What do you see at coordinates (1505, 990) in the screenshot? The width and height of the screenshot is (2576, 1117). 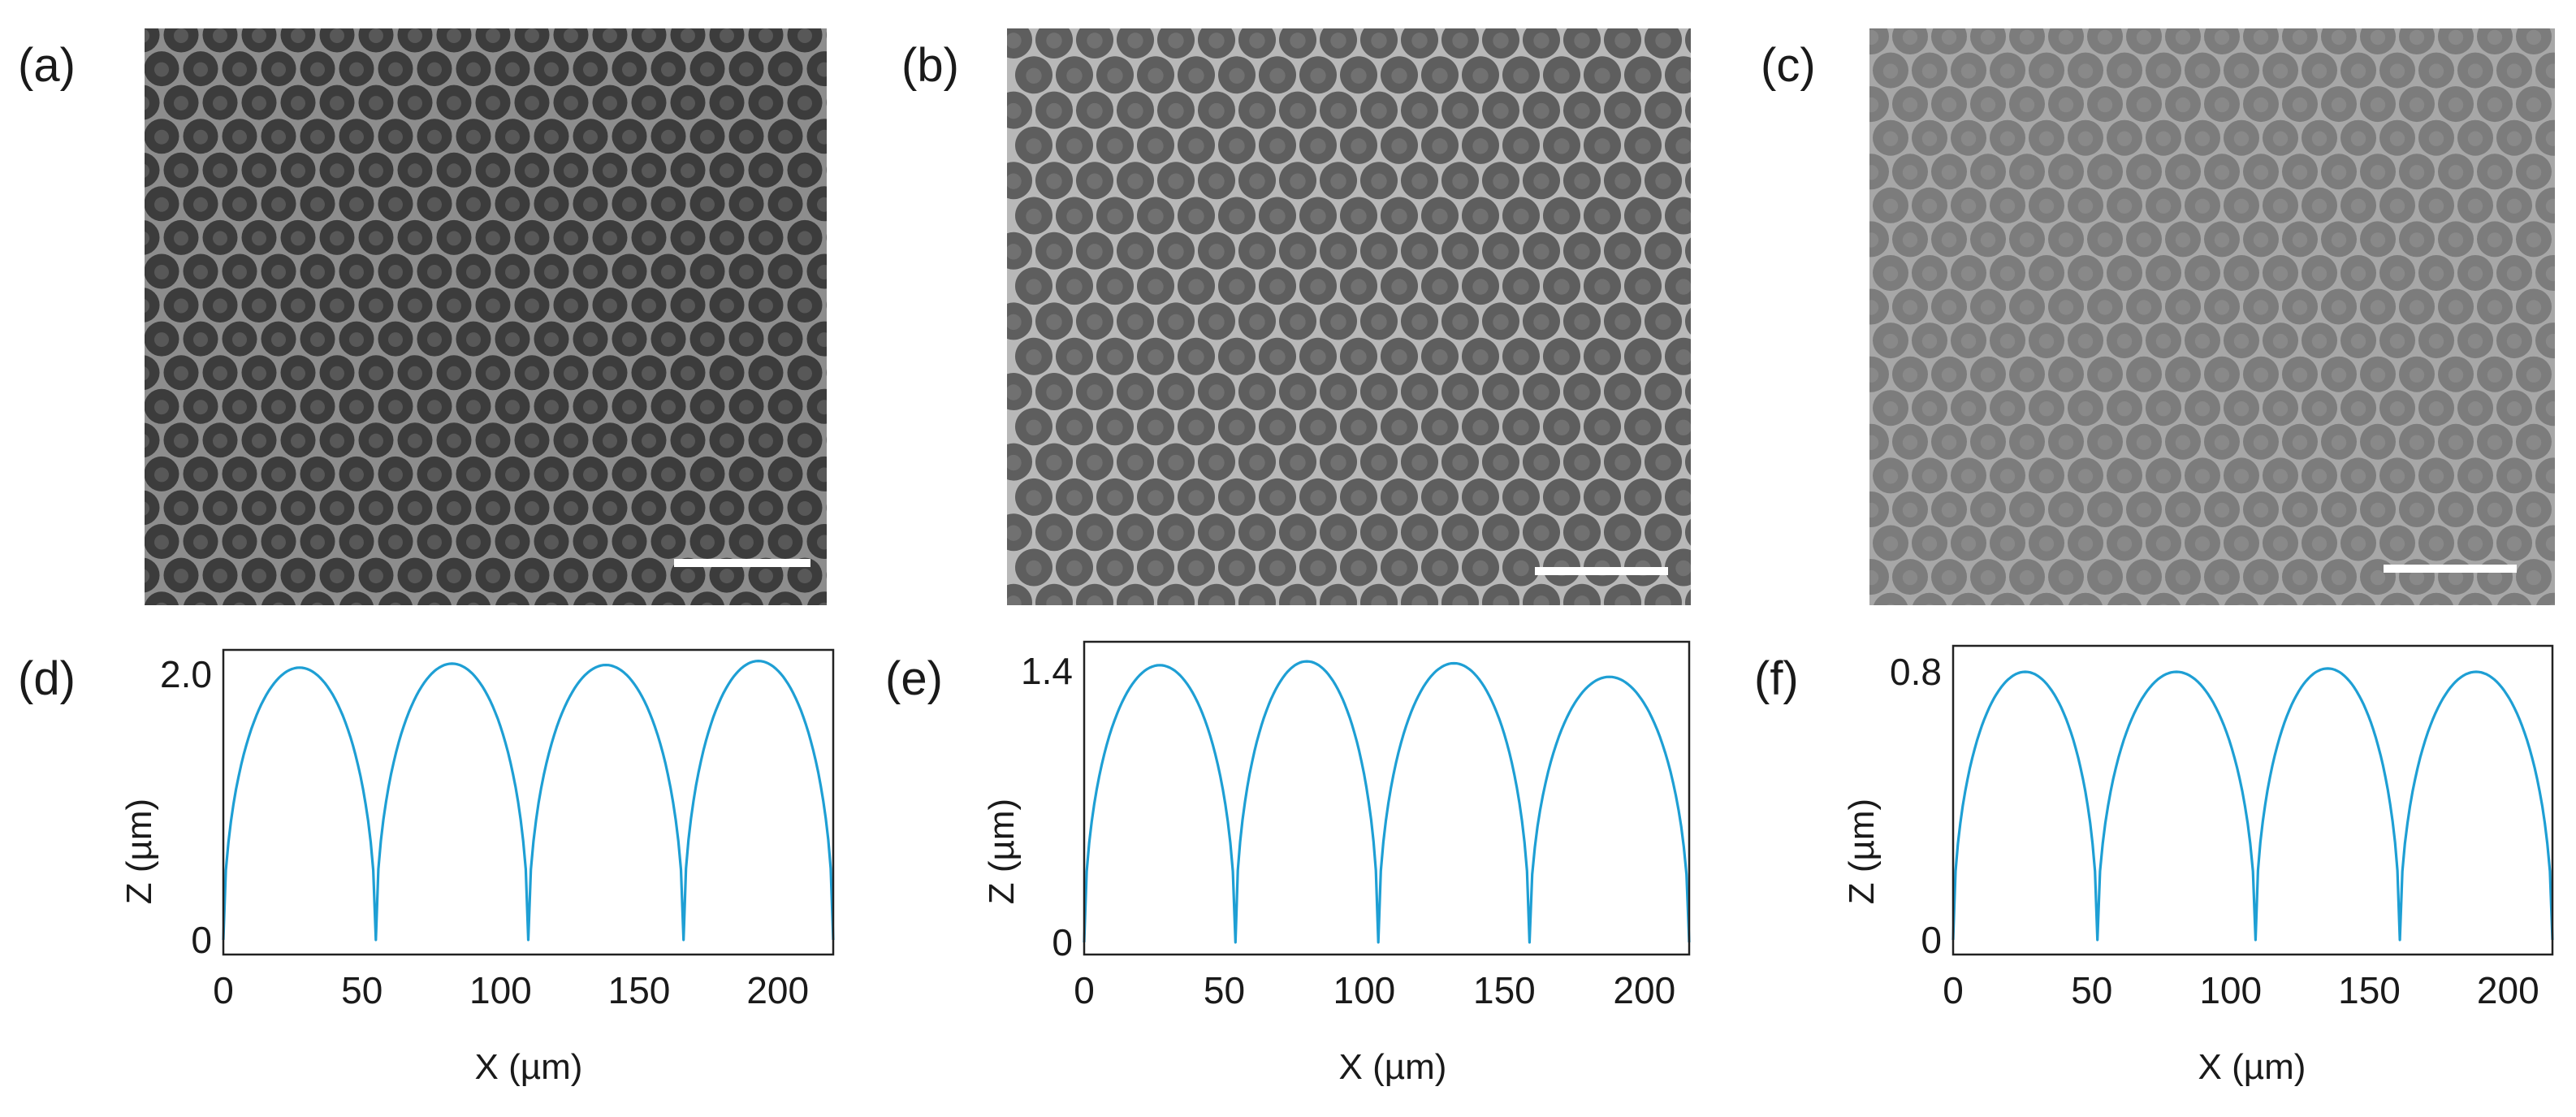 I see `plot-e-xtick-label: 150` at bounding box center [1505, 990].